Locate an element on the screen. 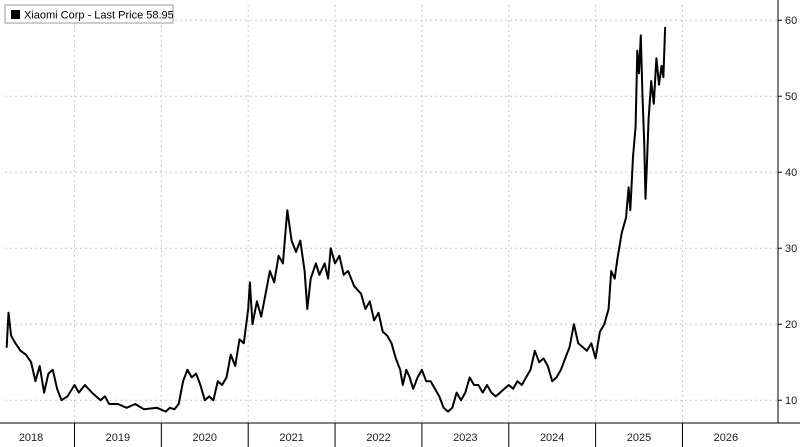 The height and width of the screenshot is (447, 800). legend-label: Xiaomi Corp - Last Price 58.95 is located at coordinates (99, 16).